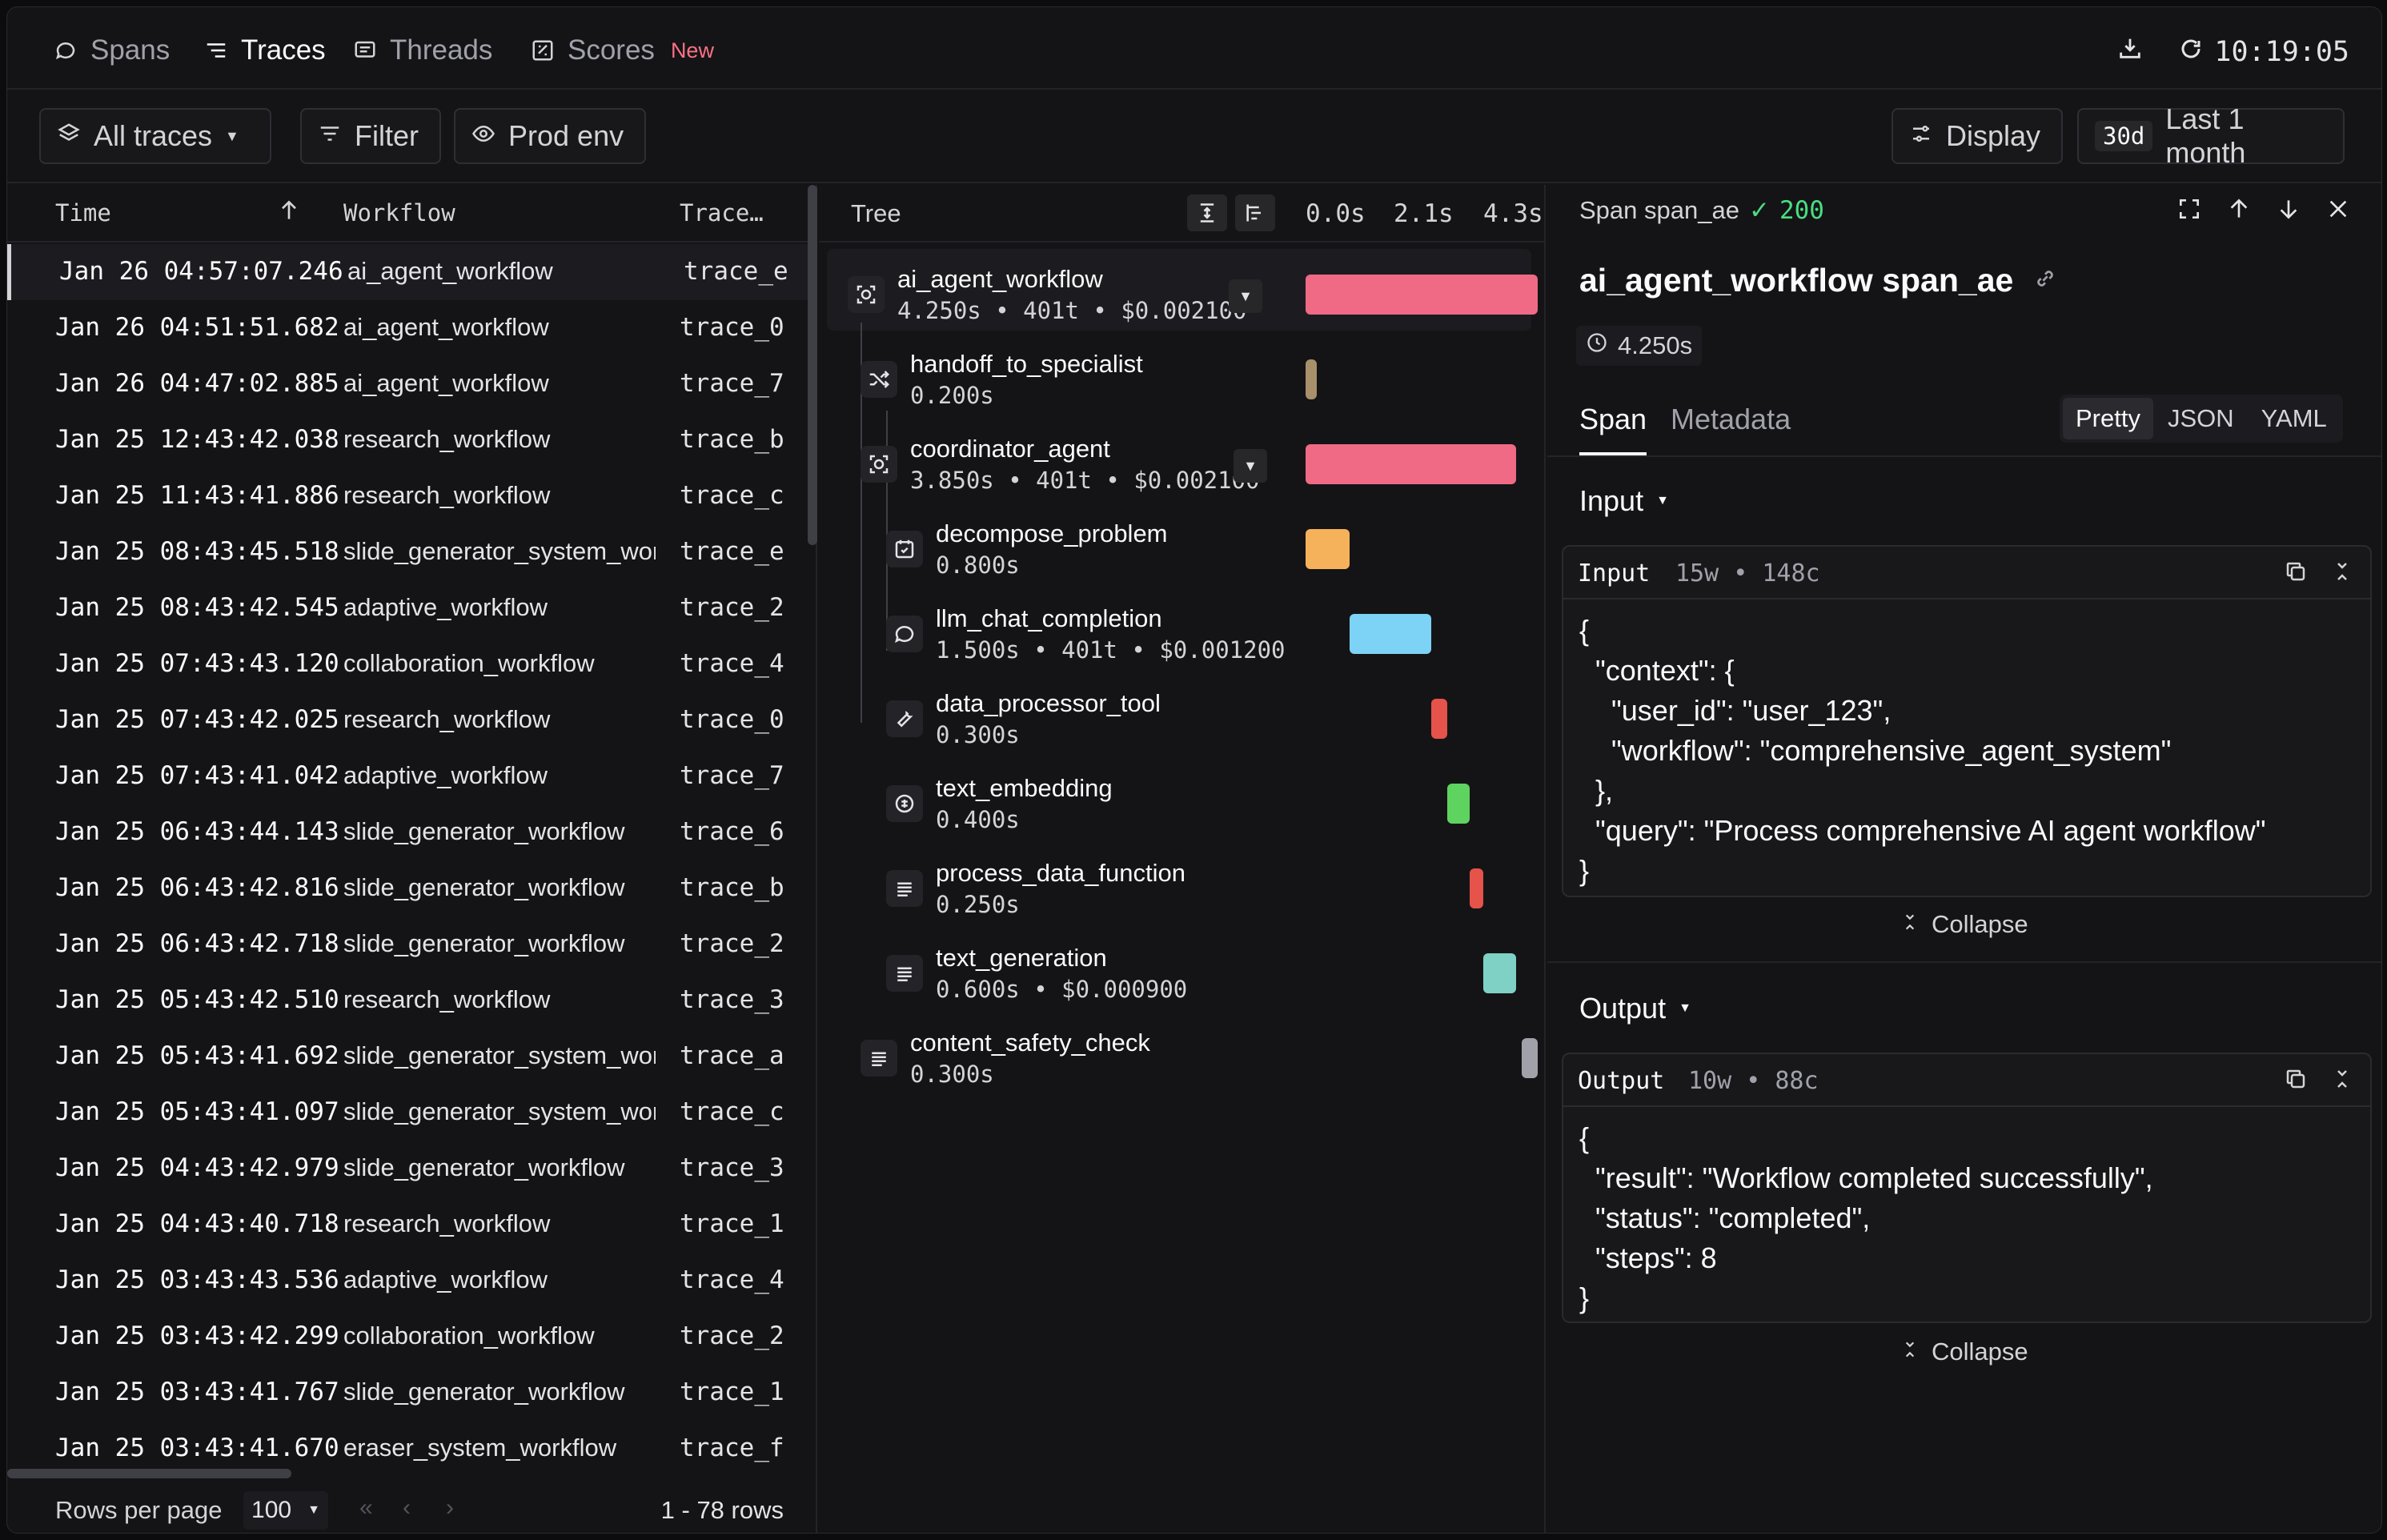  I want to click on sort-ascending-icon, so click(289, 213).